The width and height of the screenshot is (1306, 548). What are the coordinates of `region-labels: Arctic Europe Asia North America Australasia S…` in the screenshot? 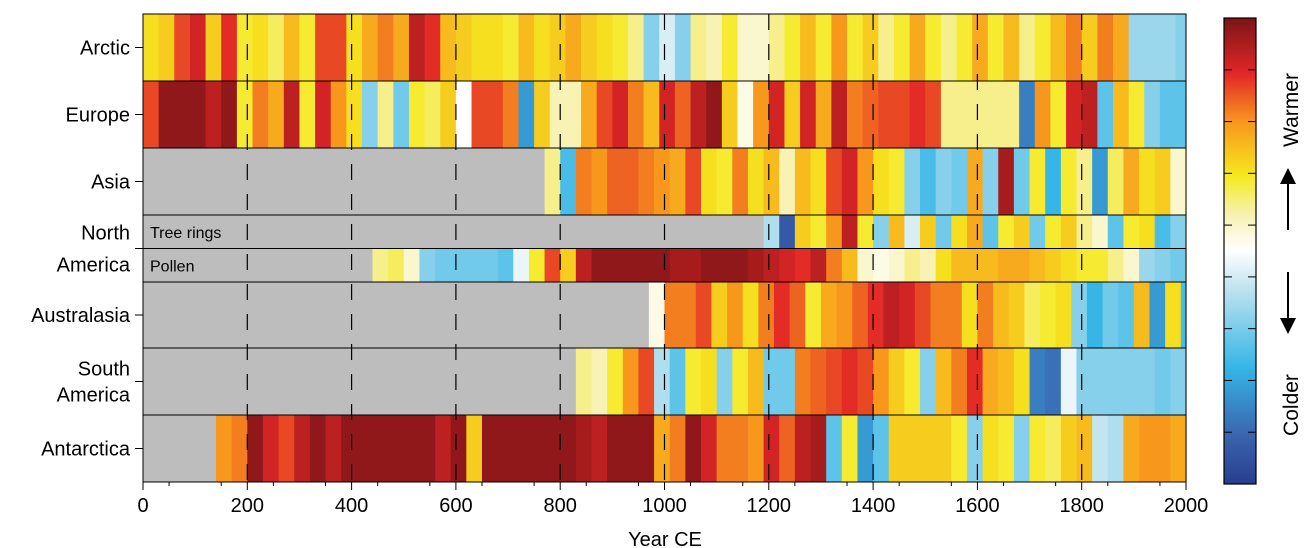 It's located at (87, 249).